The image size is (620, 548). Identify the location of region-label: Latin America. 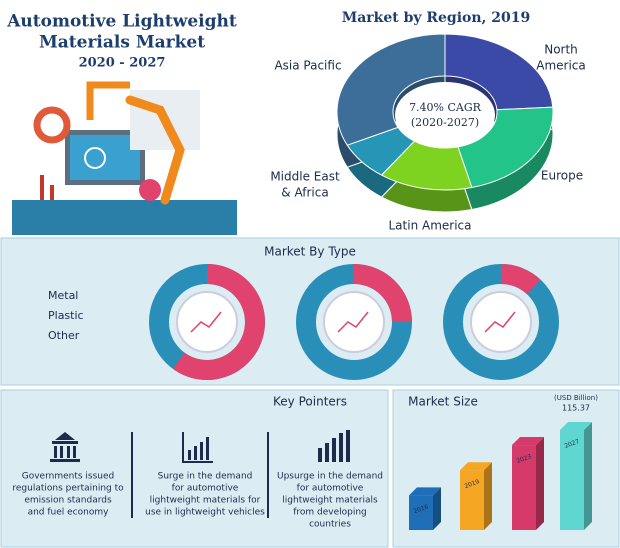
(430, 226).